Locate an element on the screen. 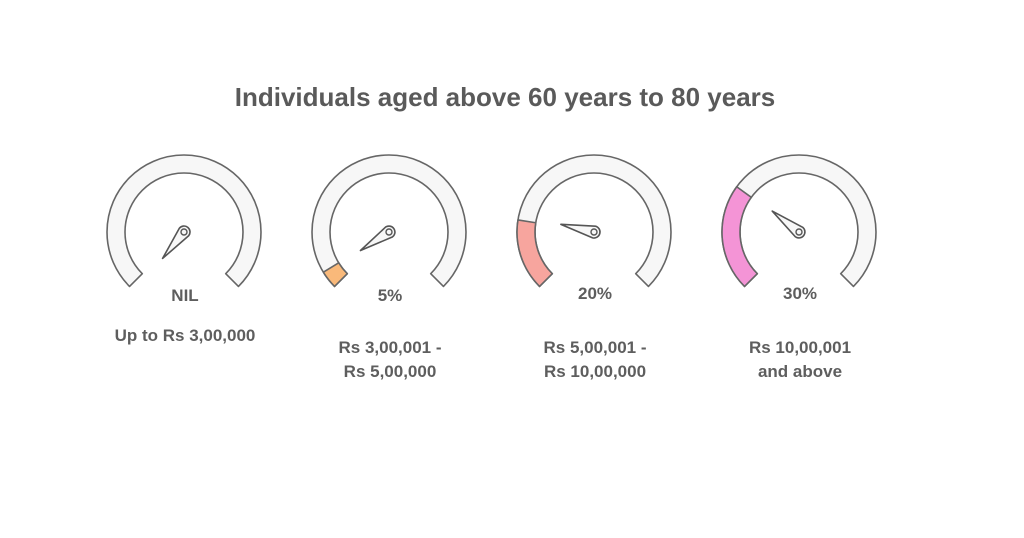 This screenshot has height=538, width=1024. gauge-range: Up to Rs 3,00,000 is located at coordinates (185, 336).